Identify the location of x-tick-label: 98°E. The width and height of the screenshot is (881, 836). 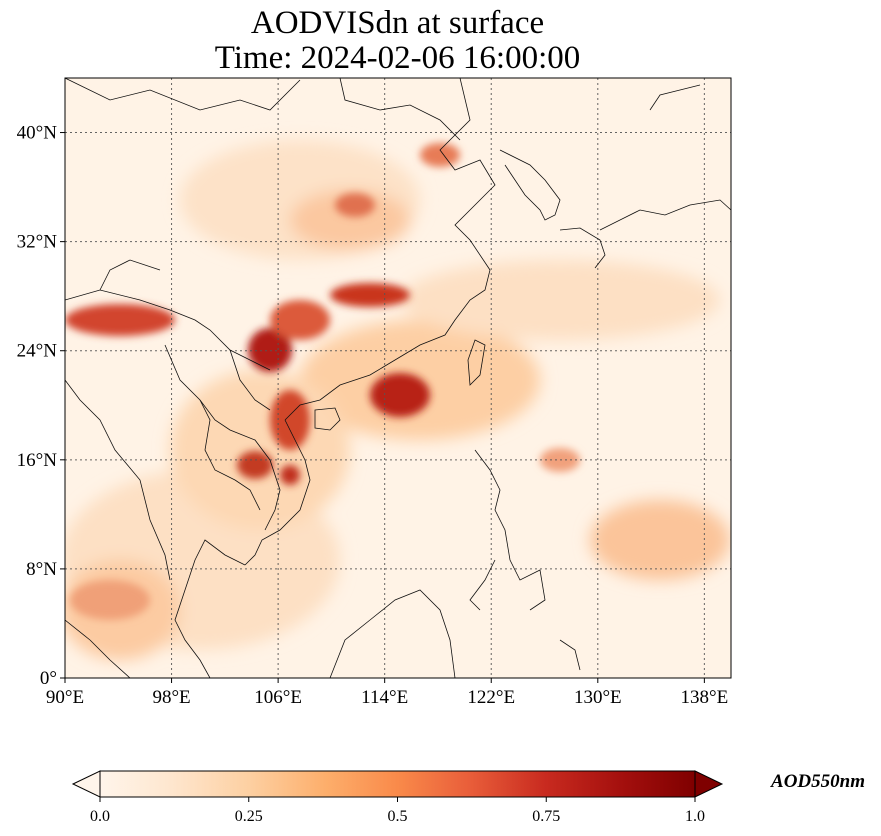
(171, 697).